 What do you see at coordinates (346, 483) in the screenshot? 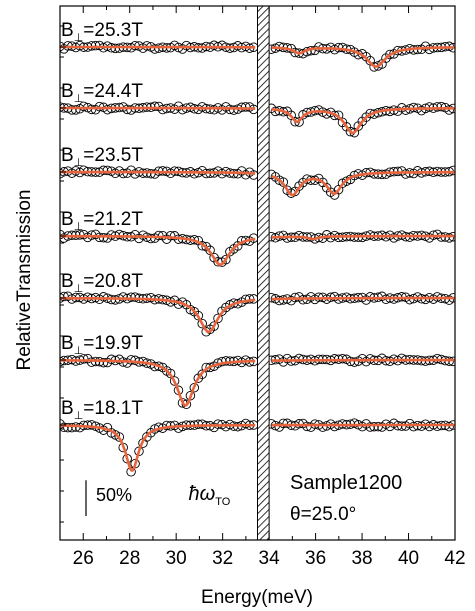
I see `sample-annotation: Sample1200` at bounding box center [346, 483].